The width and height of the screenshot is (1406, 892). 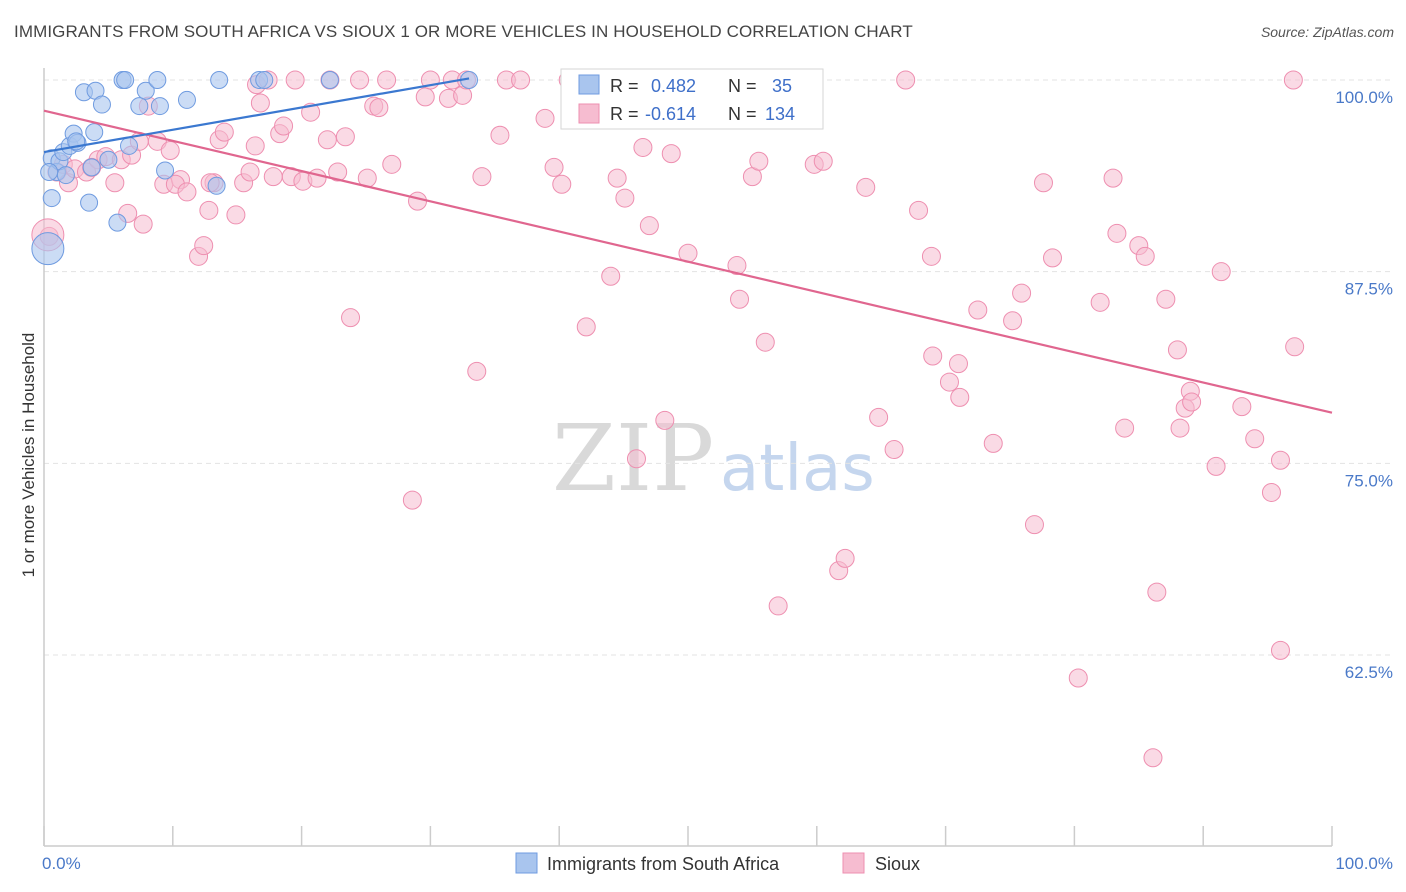 I want to click on series-legend: Immigrants from South Africa Sioux, so click(x=717, y=863).